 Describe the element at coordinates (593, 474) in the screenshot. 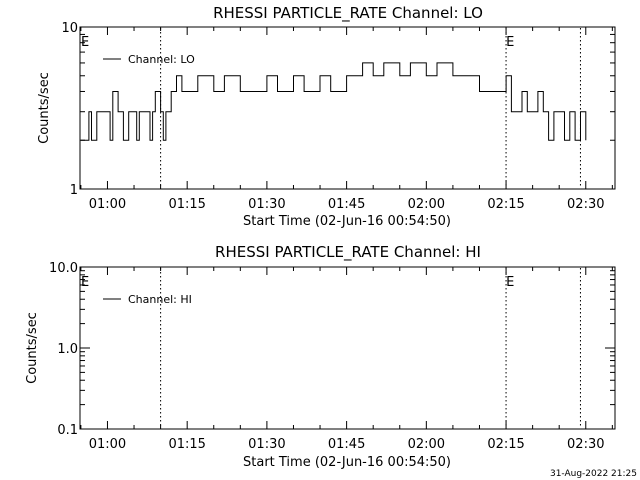

I see `timestamp-label: 31-Aug-2022 21:25` at that location.